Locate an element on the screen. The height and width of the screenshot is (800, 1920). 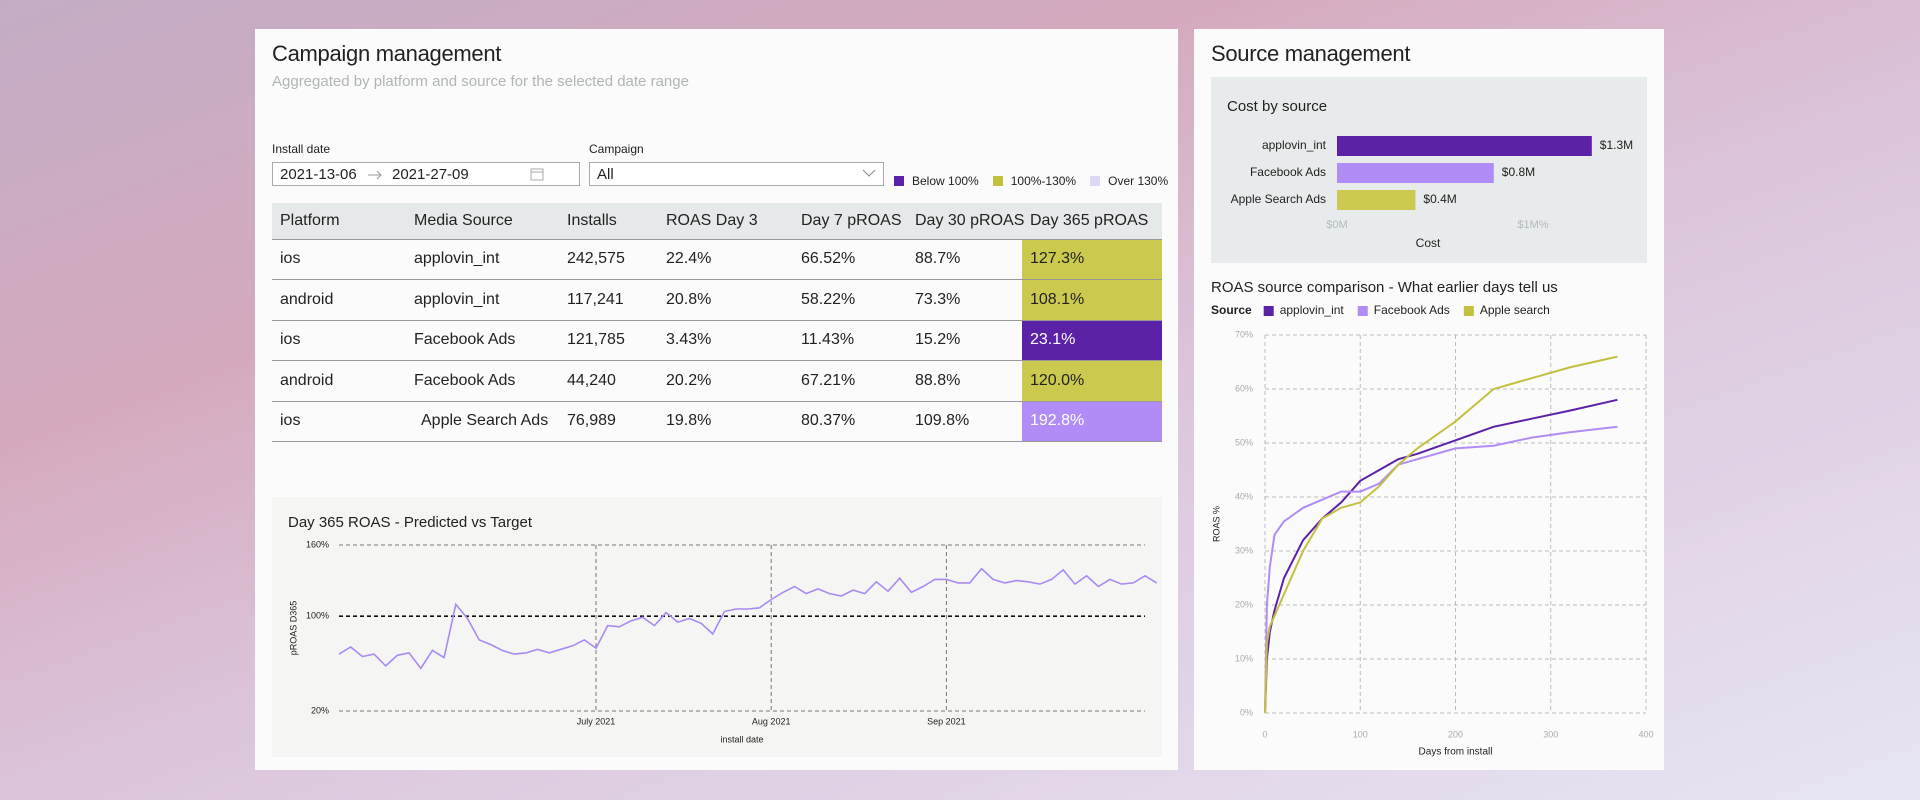
column-header: Day 30 pROAS is located at coordinates (965, 221).